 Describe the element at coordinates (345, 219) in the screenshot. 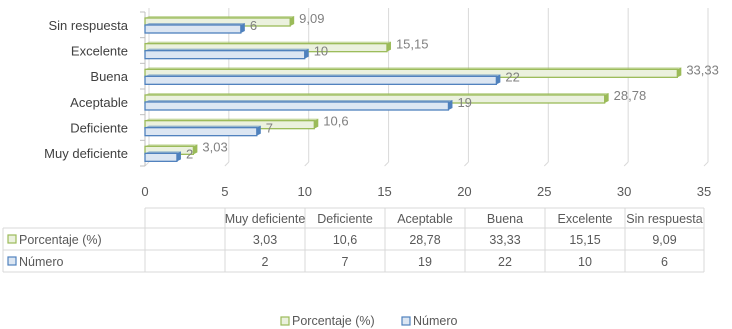

I see `table-header: Deficiente` at that location.